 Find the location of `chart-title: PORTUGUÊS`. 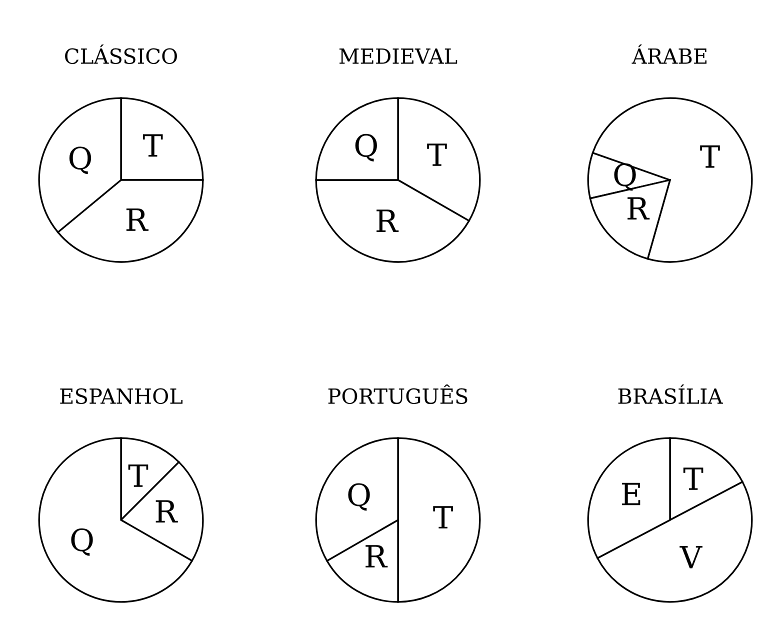

chart-title: PORTUGUÊS is located at coordinates (398, 394).